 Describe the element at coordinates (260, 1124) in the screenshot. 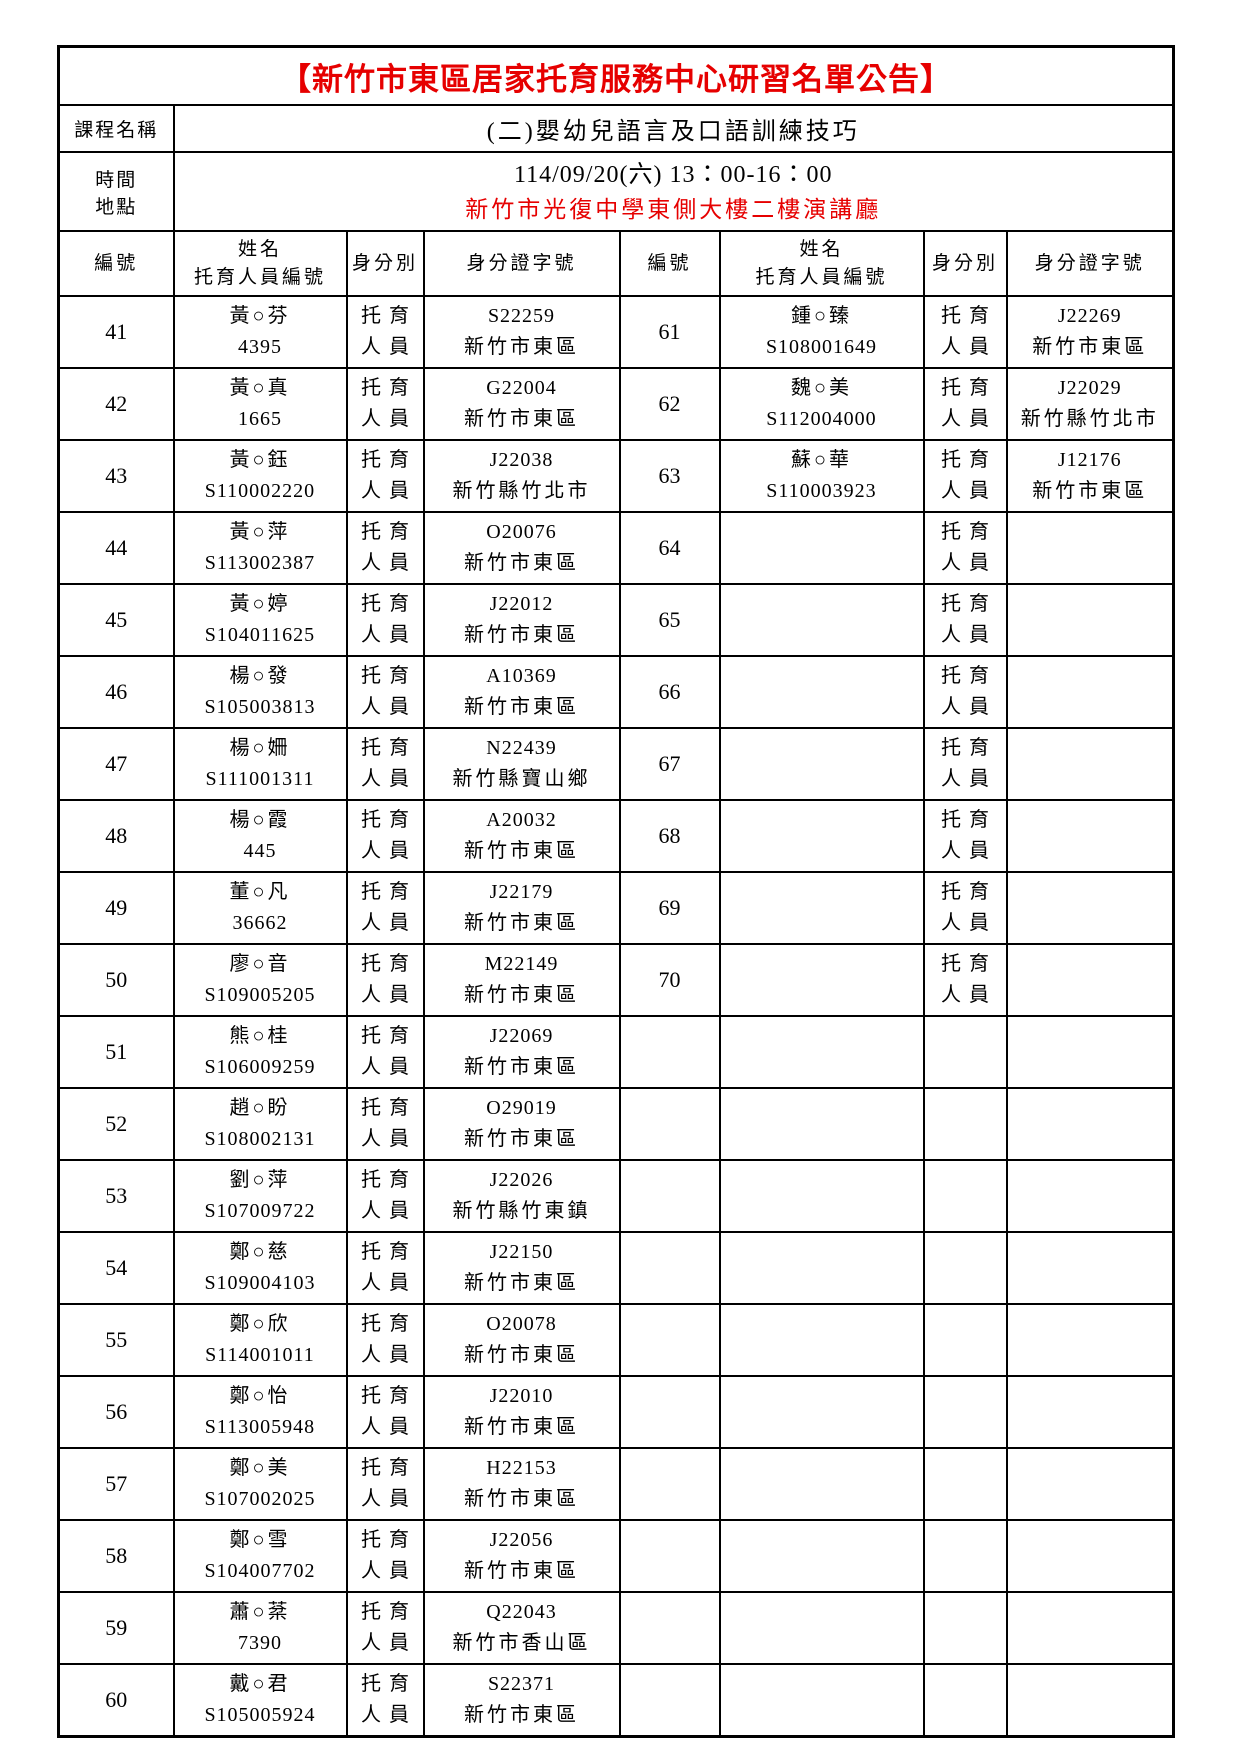

I see `name-cell: 趙○盼 S108002131` at that location.